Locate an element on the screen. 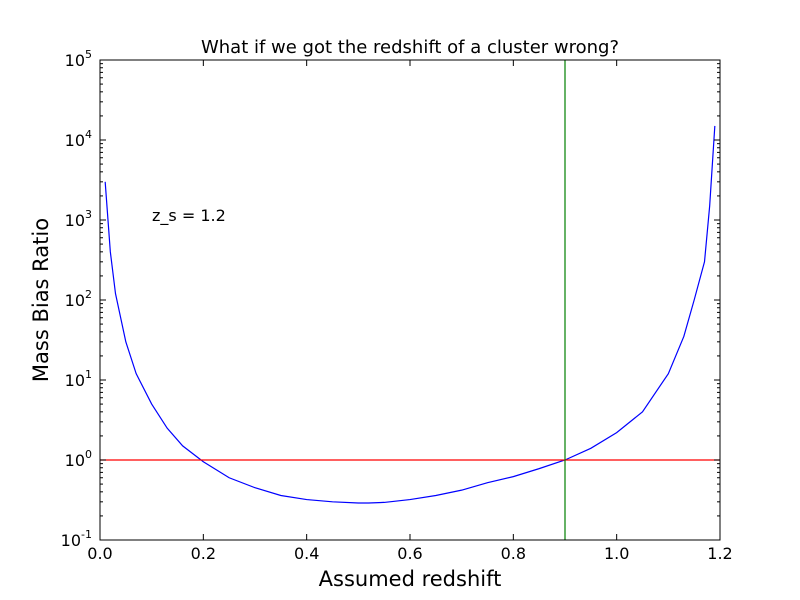 This screenshot has width=800, height=600. y-tick-label: 10² is located at coordinates (78, 299).